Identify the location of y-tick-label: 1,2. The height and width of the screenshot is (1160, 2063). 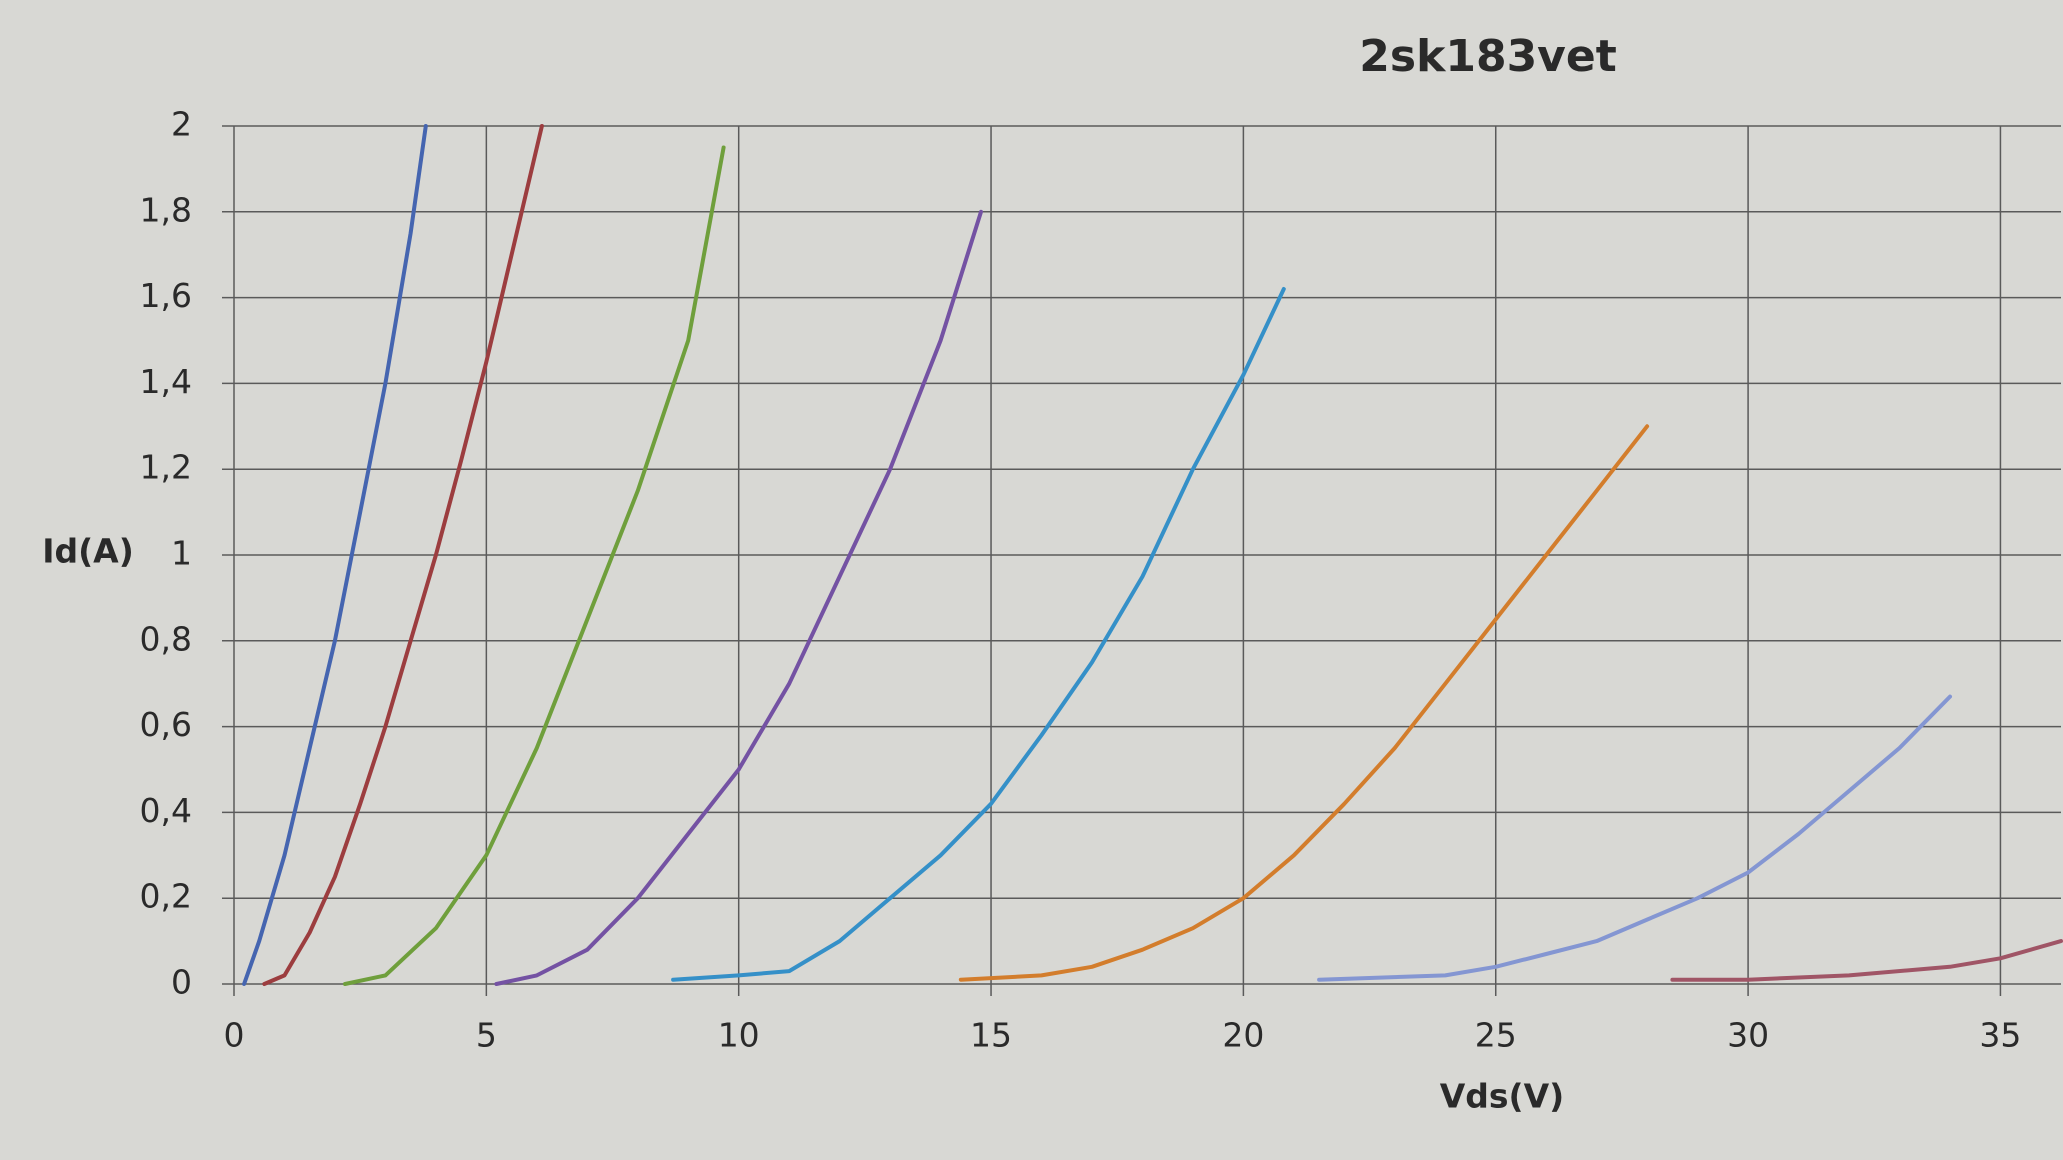
(166, 467).